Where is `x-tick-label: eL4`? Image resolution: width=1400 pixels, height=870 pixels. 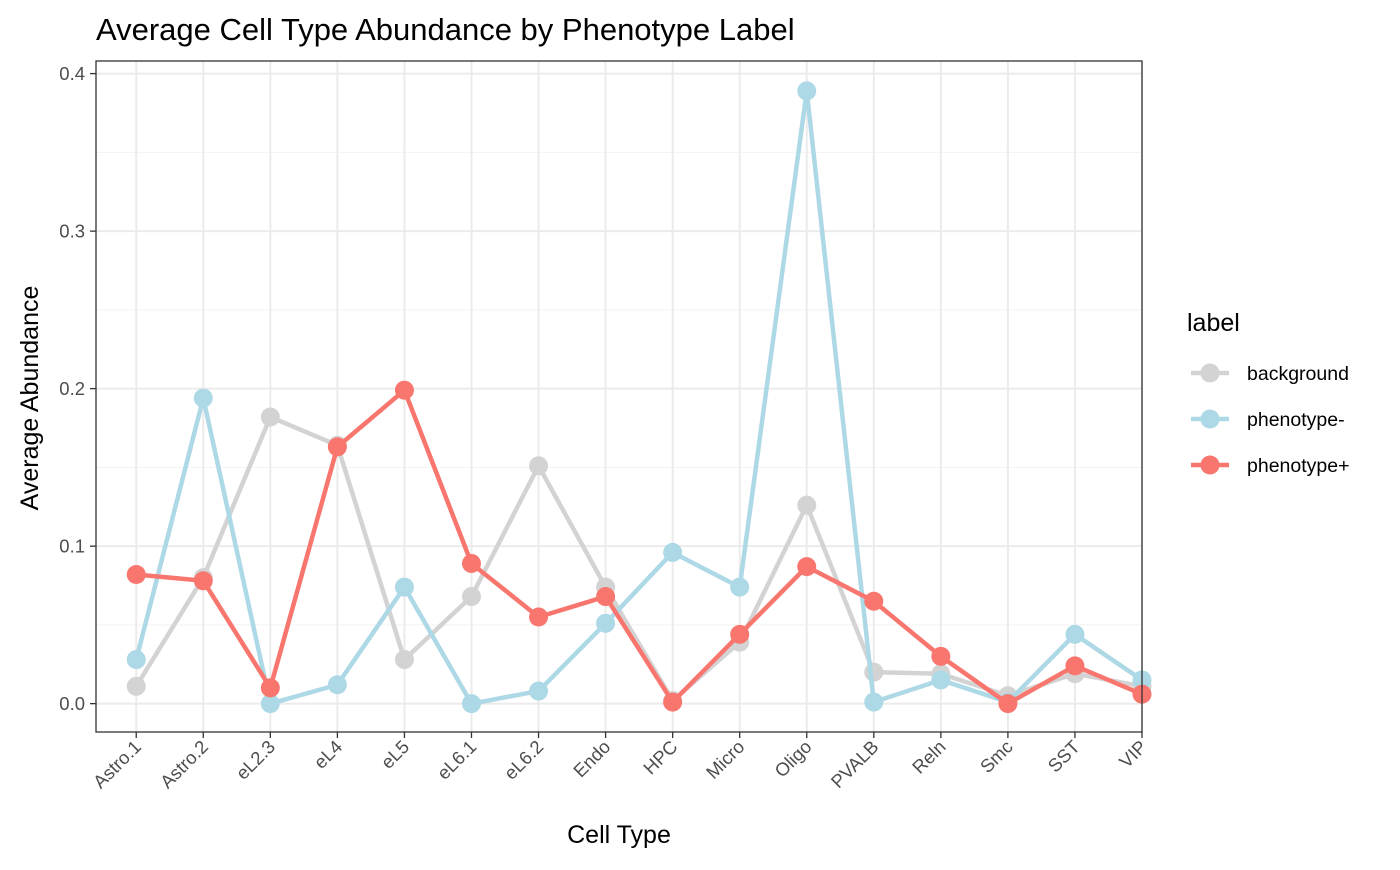 x-tick-label: eL4 is located at coordinates (328, 754).